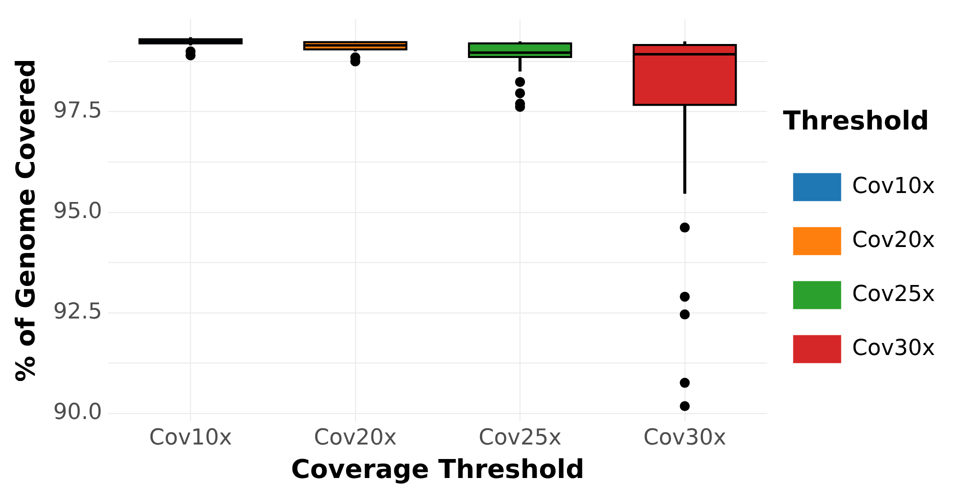  I want to click on legend-label: Cov25x, so click(894, 294).